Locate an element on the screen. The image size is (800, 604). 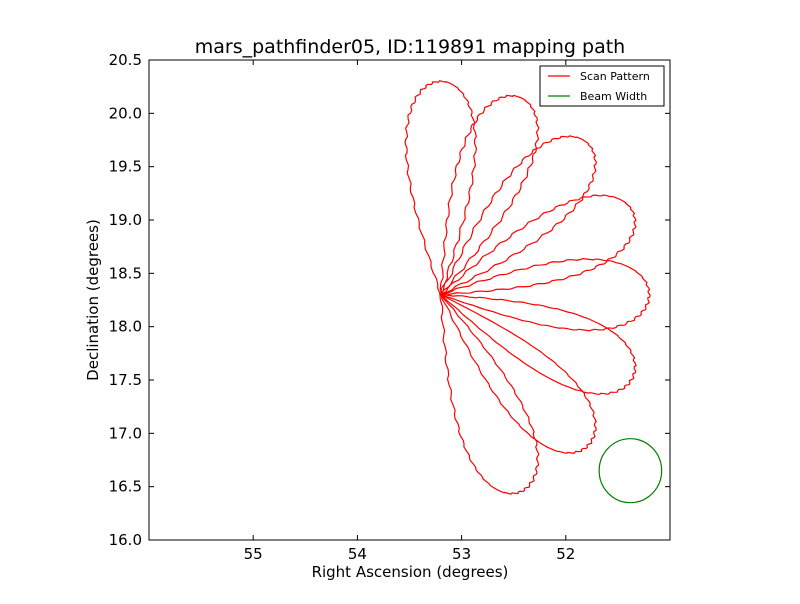
x-tick-label: 55 is located at coordinates (253, 554).